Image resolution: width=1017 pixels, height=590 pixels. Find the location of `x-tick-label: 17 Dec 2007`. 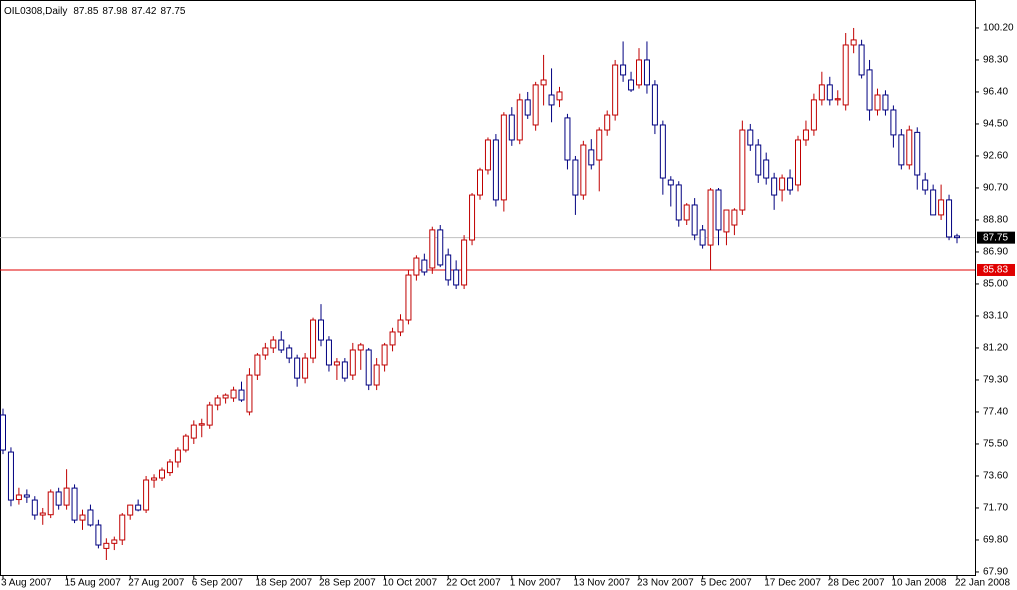

x-tick-label: 17 Dec 2007 is located at coordinates (792, 583).